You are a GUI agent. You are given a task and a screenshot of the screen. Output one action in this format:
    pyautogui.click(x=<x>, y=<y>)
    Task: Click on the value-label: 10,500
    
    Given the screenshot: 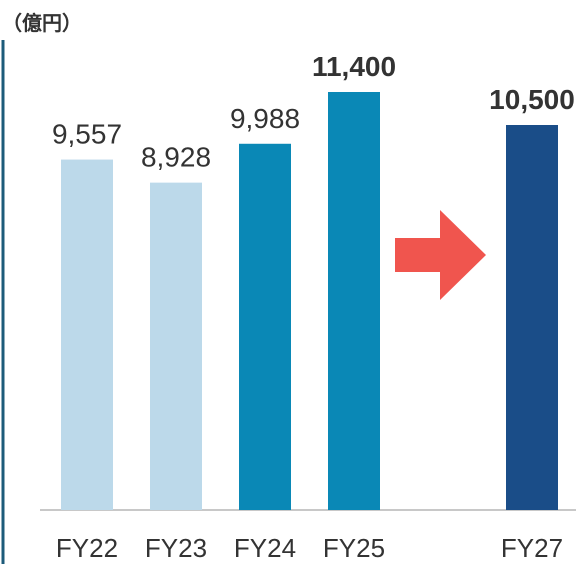 What is the action you would take?
    pyautogui.click(x=532, y=99)
    